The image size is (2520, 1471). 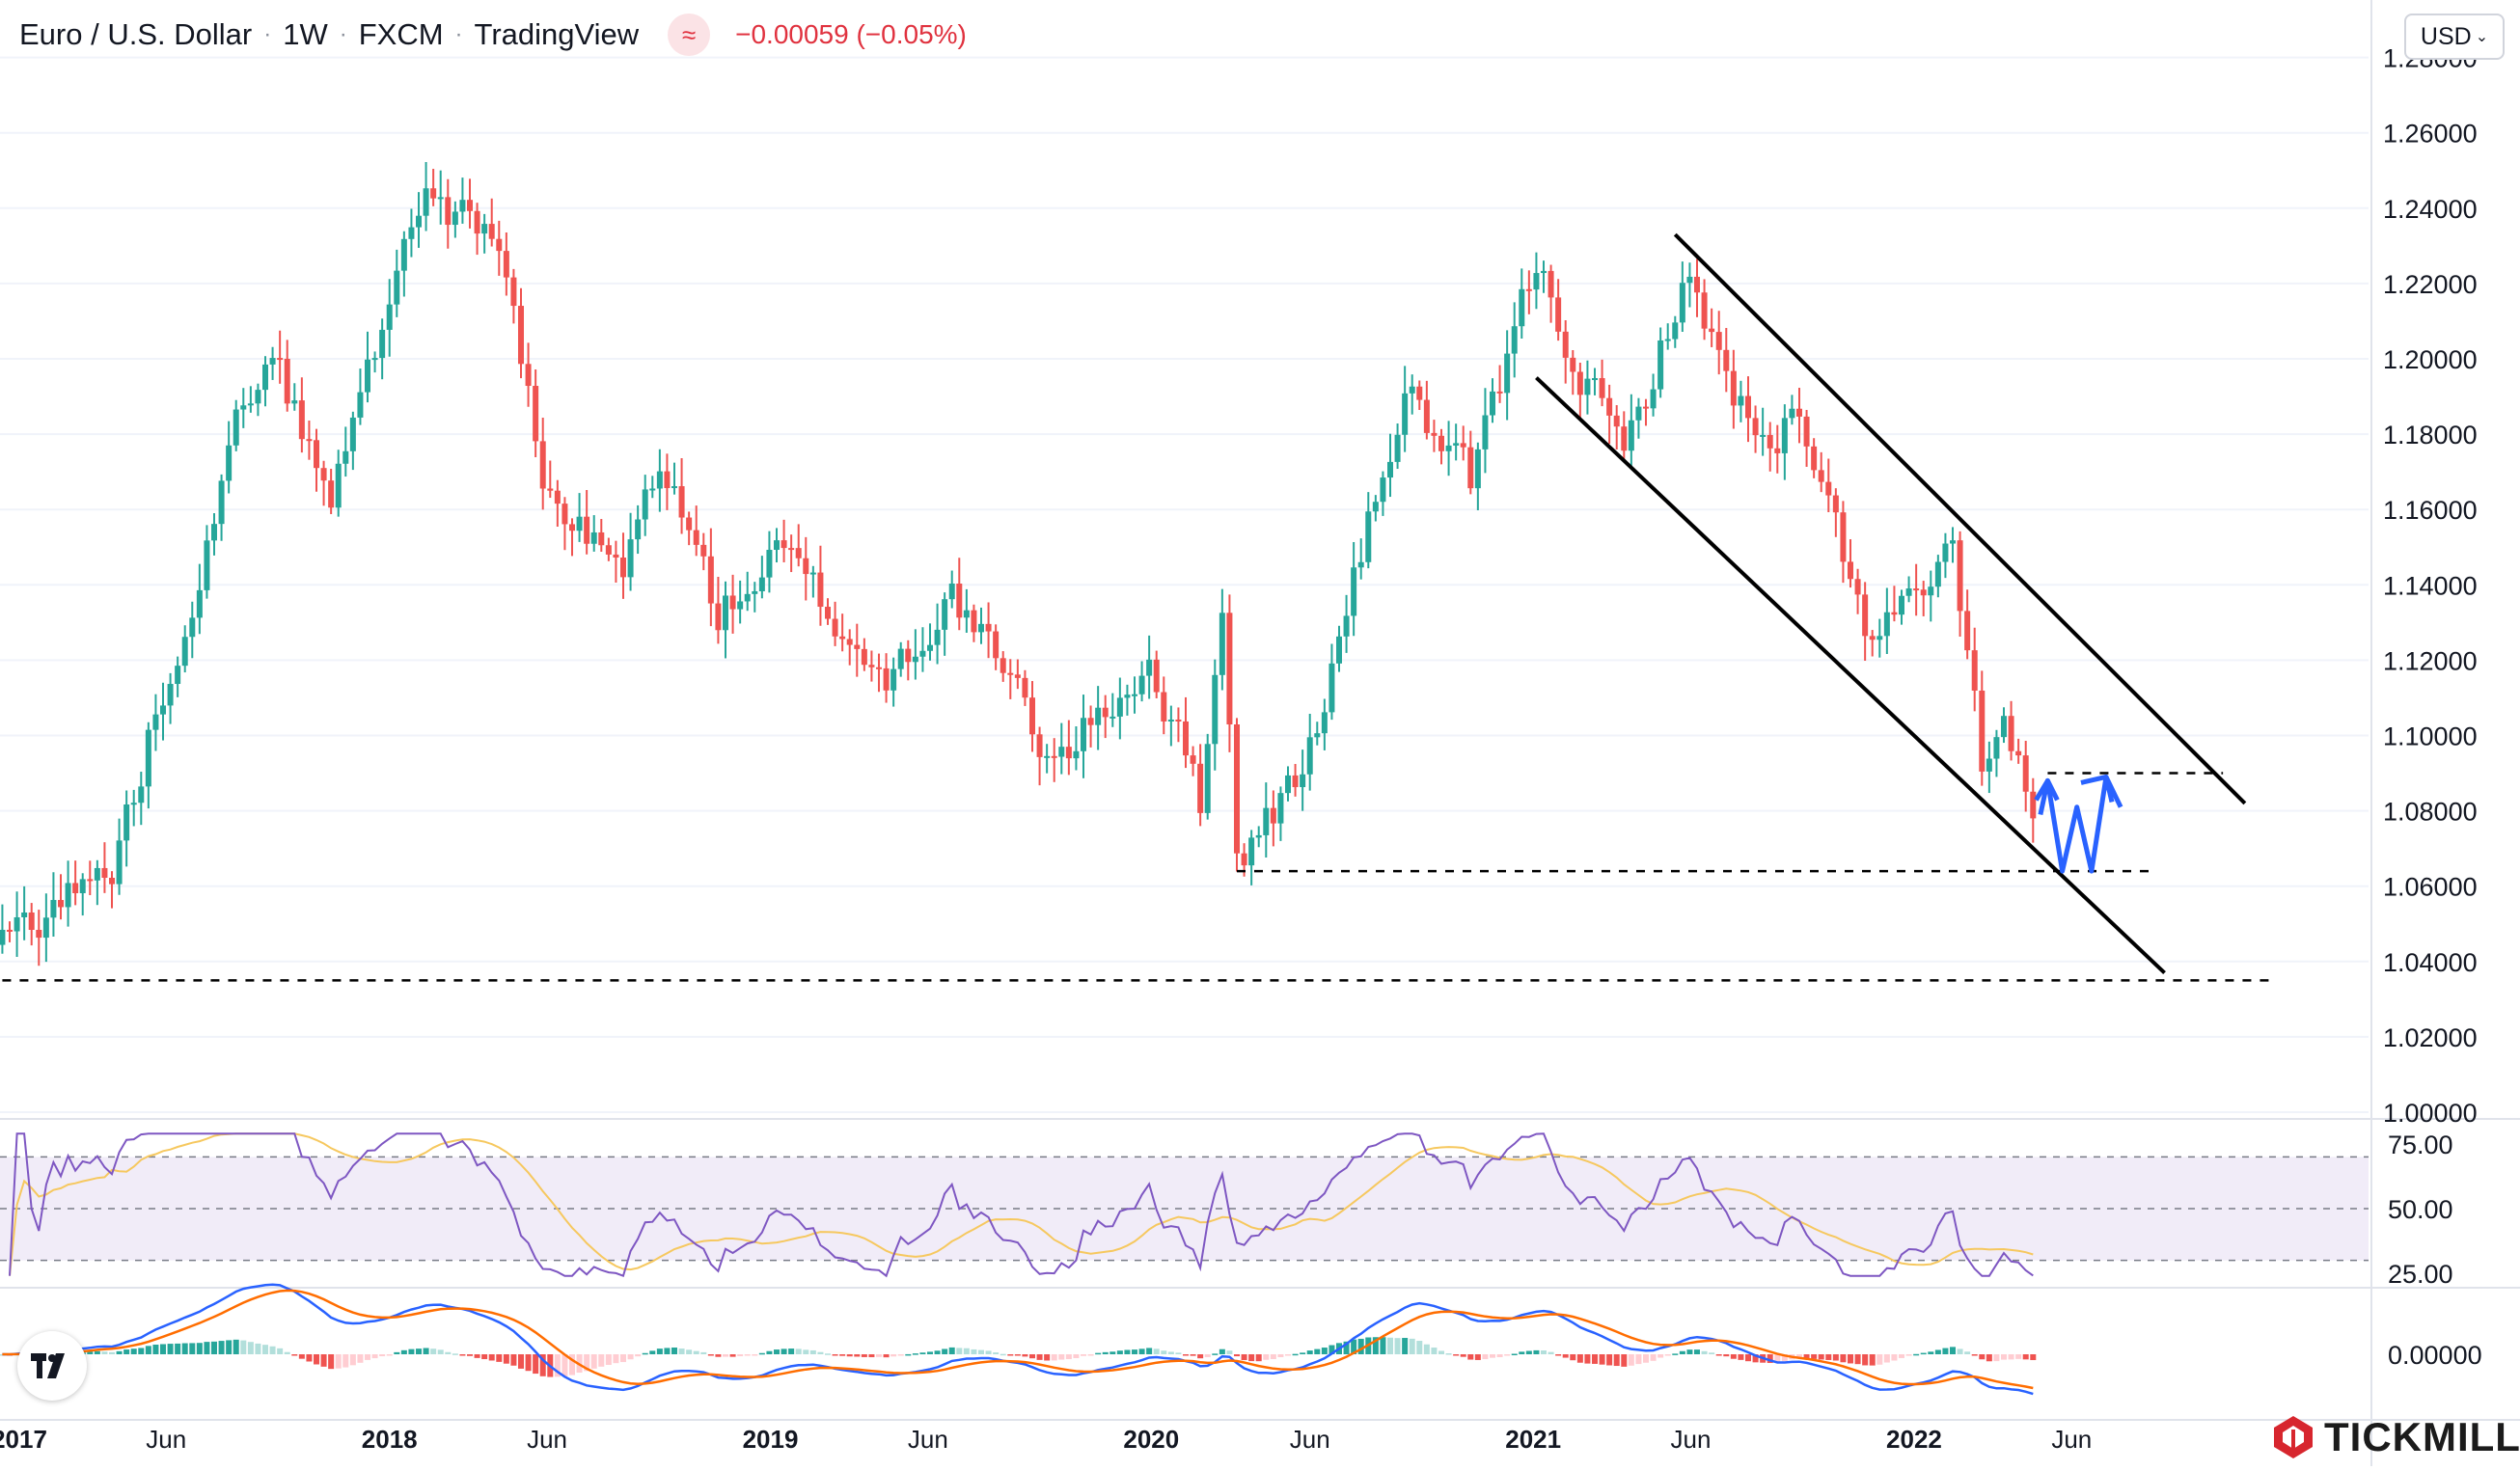 What do you see at coordinates (1851, 675) in the screenshot?
I see `channel-lower-line` at bounding box center [1851, 675].